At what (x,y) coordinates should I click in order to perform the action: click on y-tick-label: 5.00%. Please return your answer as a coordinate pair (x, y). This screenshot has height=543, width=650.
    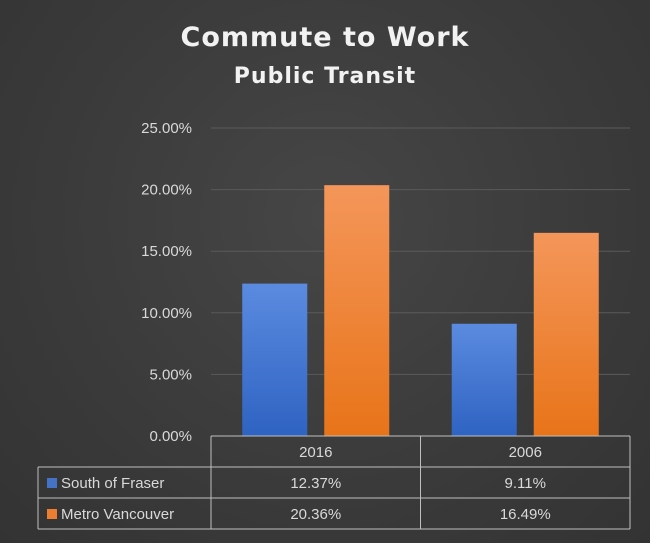
    Looking at the image, I should click on (170, 374).